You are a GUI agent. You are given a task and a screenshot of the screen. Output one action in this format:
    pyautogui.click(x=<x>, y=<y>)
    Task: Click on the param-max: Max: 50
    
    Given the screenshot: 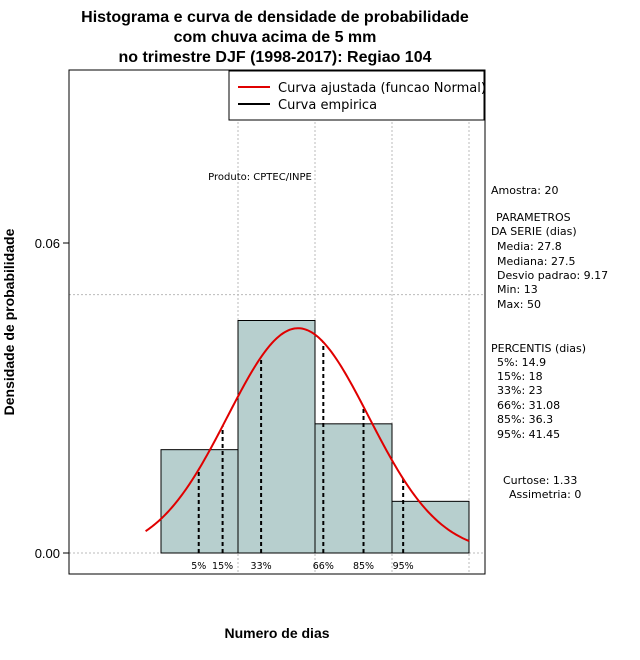 What is the action you would take?
    pyautogui.click(x=519, y=304)
    